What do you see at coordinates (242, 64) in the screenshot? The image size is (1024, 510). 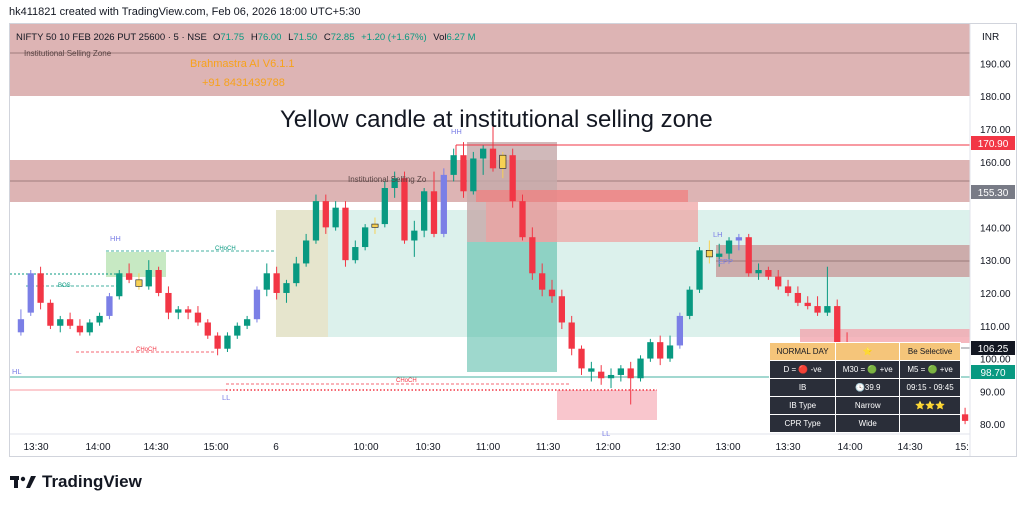 I see `brand-watermark: Brahmastra AI V6.1.1` at bounding box center [242, 64].